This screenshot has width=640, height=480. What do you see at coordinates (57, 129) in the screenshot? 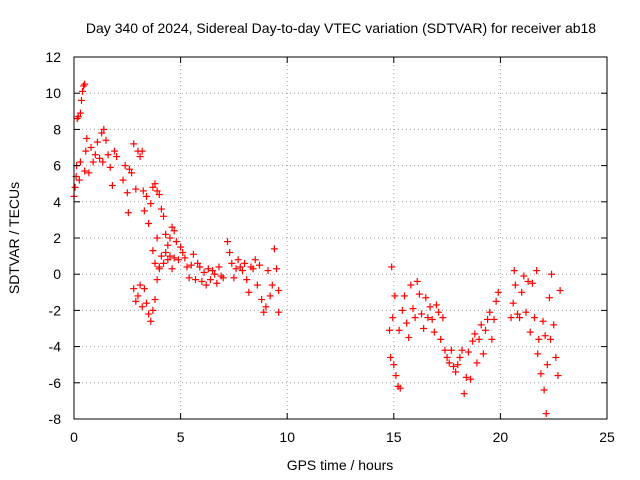
I see `y-tick-label: 8` at bounding box center [57, 129].